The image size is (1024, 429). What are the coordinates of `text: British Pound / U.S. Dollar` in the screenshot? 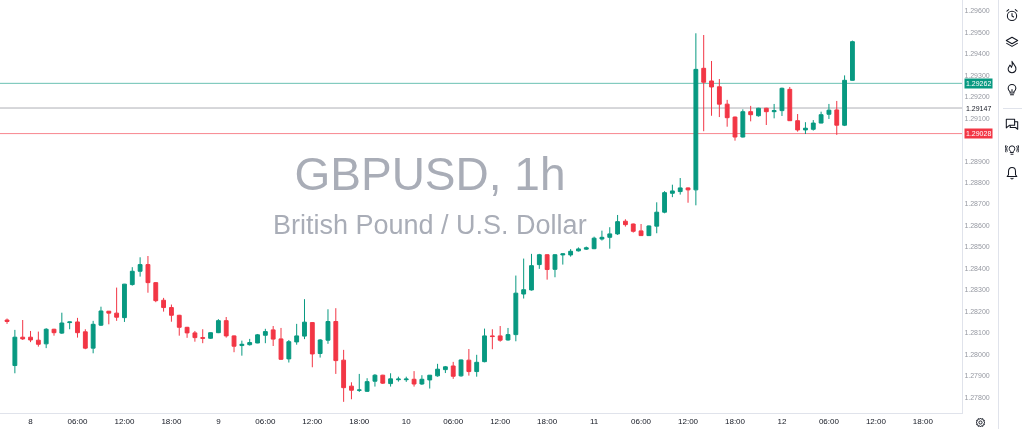 It's located at (430, 225).